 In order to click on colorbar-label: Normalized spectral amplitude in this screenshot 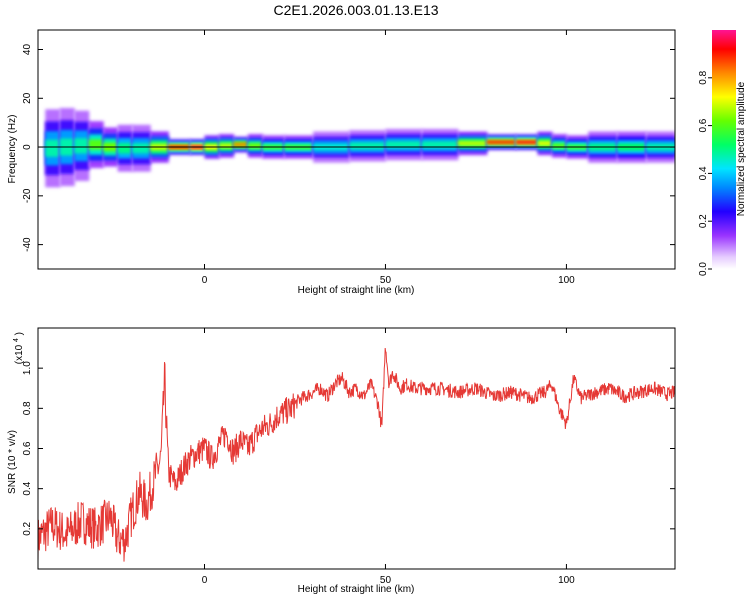, I will do `click(741, 148)`.